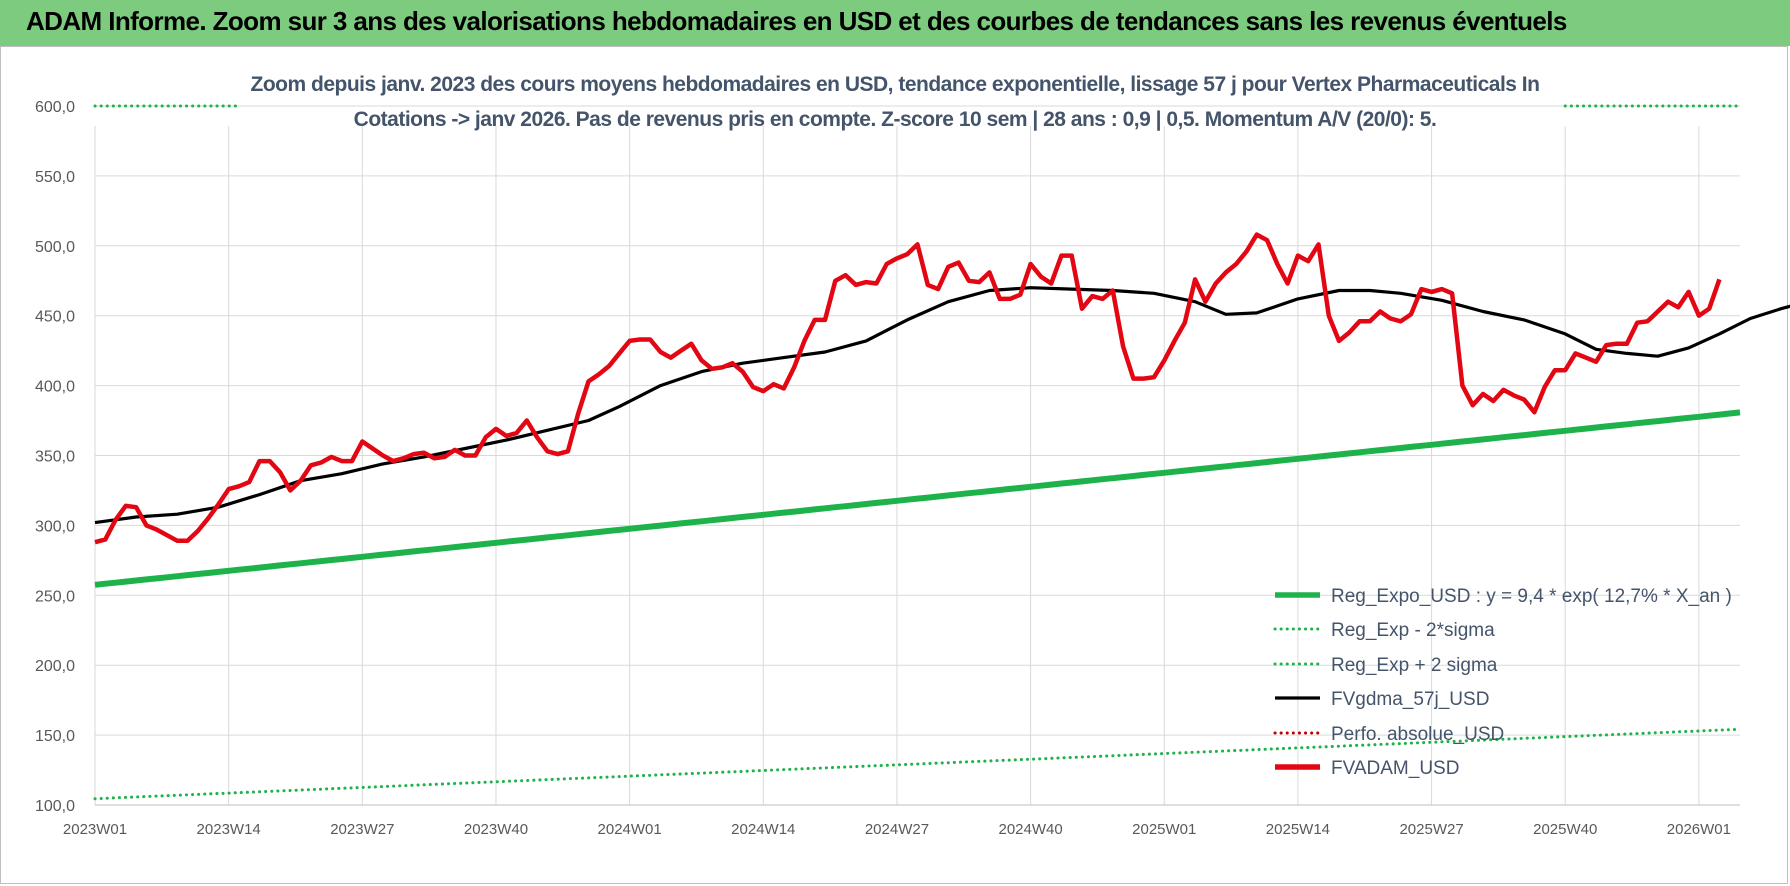  I want to click on legend-label: Reg_Exp - 2*sigma, so click(1413, 630).